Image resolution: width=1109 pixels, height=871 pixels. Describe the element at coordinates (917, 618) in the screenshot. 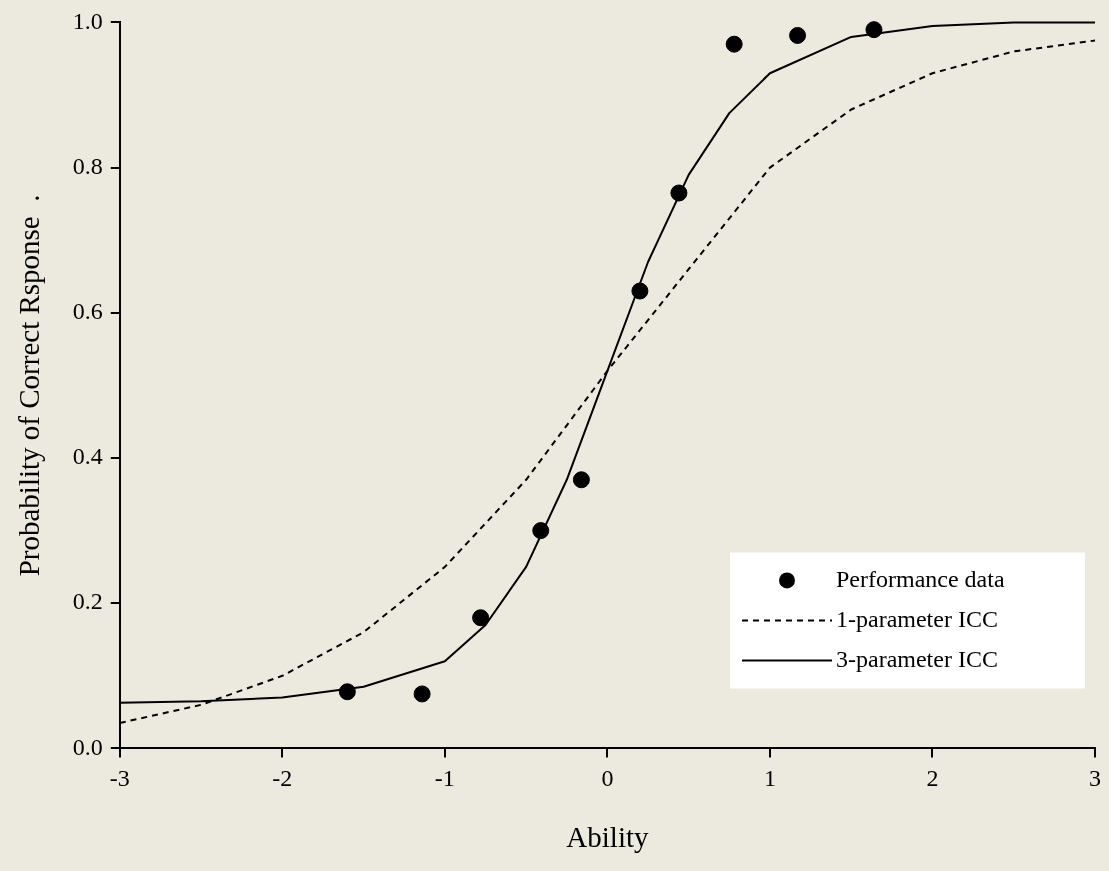

I see `legend-label: 1-parameter ICC` at that location.